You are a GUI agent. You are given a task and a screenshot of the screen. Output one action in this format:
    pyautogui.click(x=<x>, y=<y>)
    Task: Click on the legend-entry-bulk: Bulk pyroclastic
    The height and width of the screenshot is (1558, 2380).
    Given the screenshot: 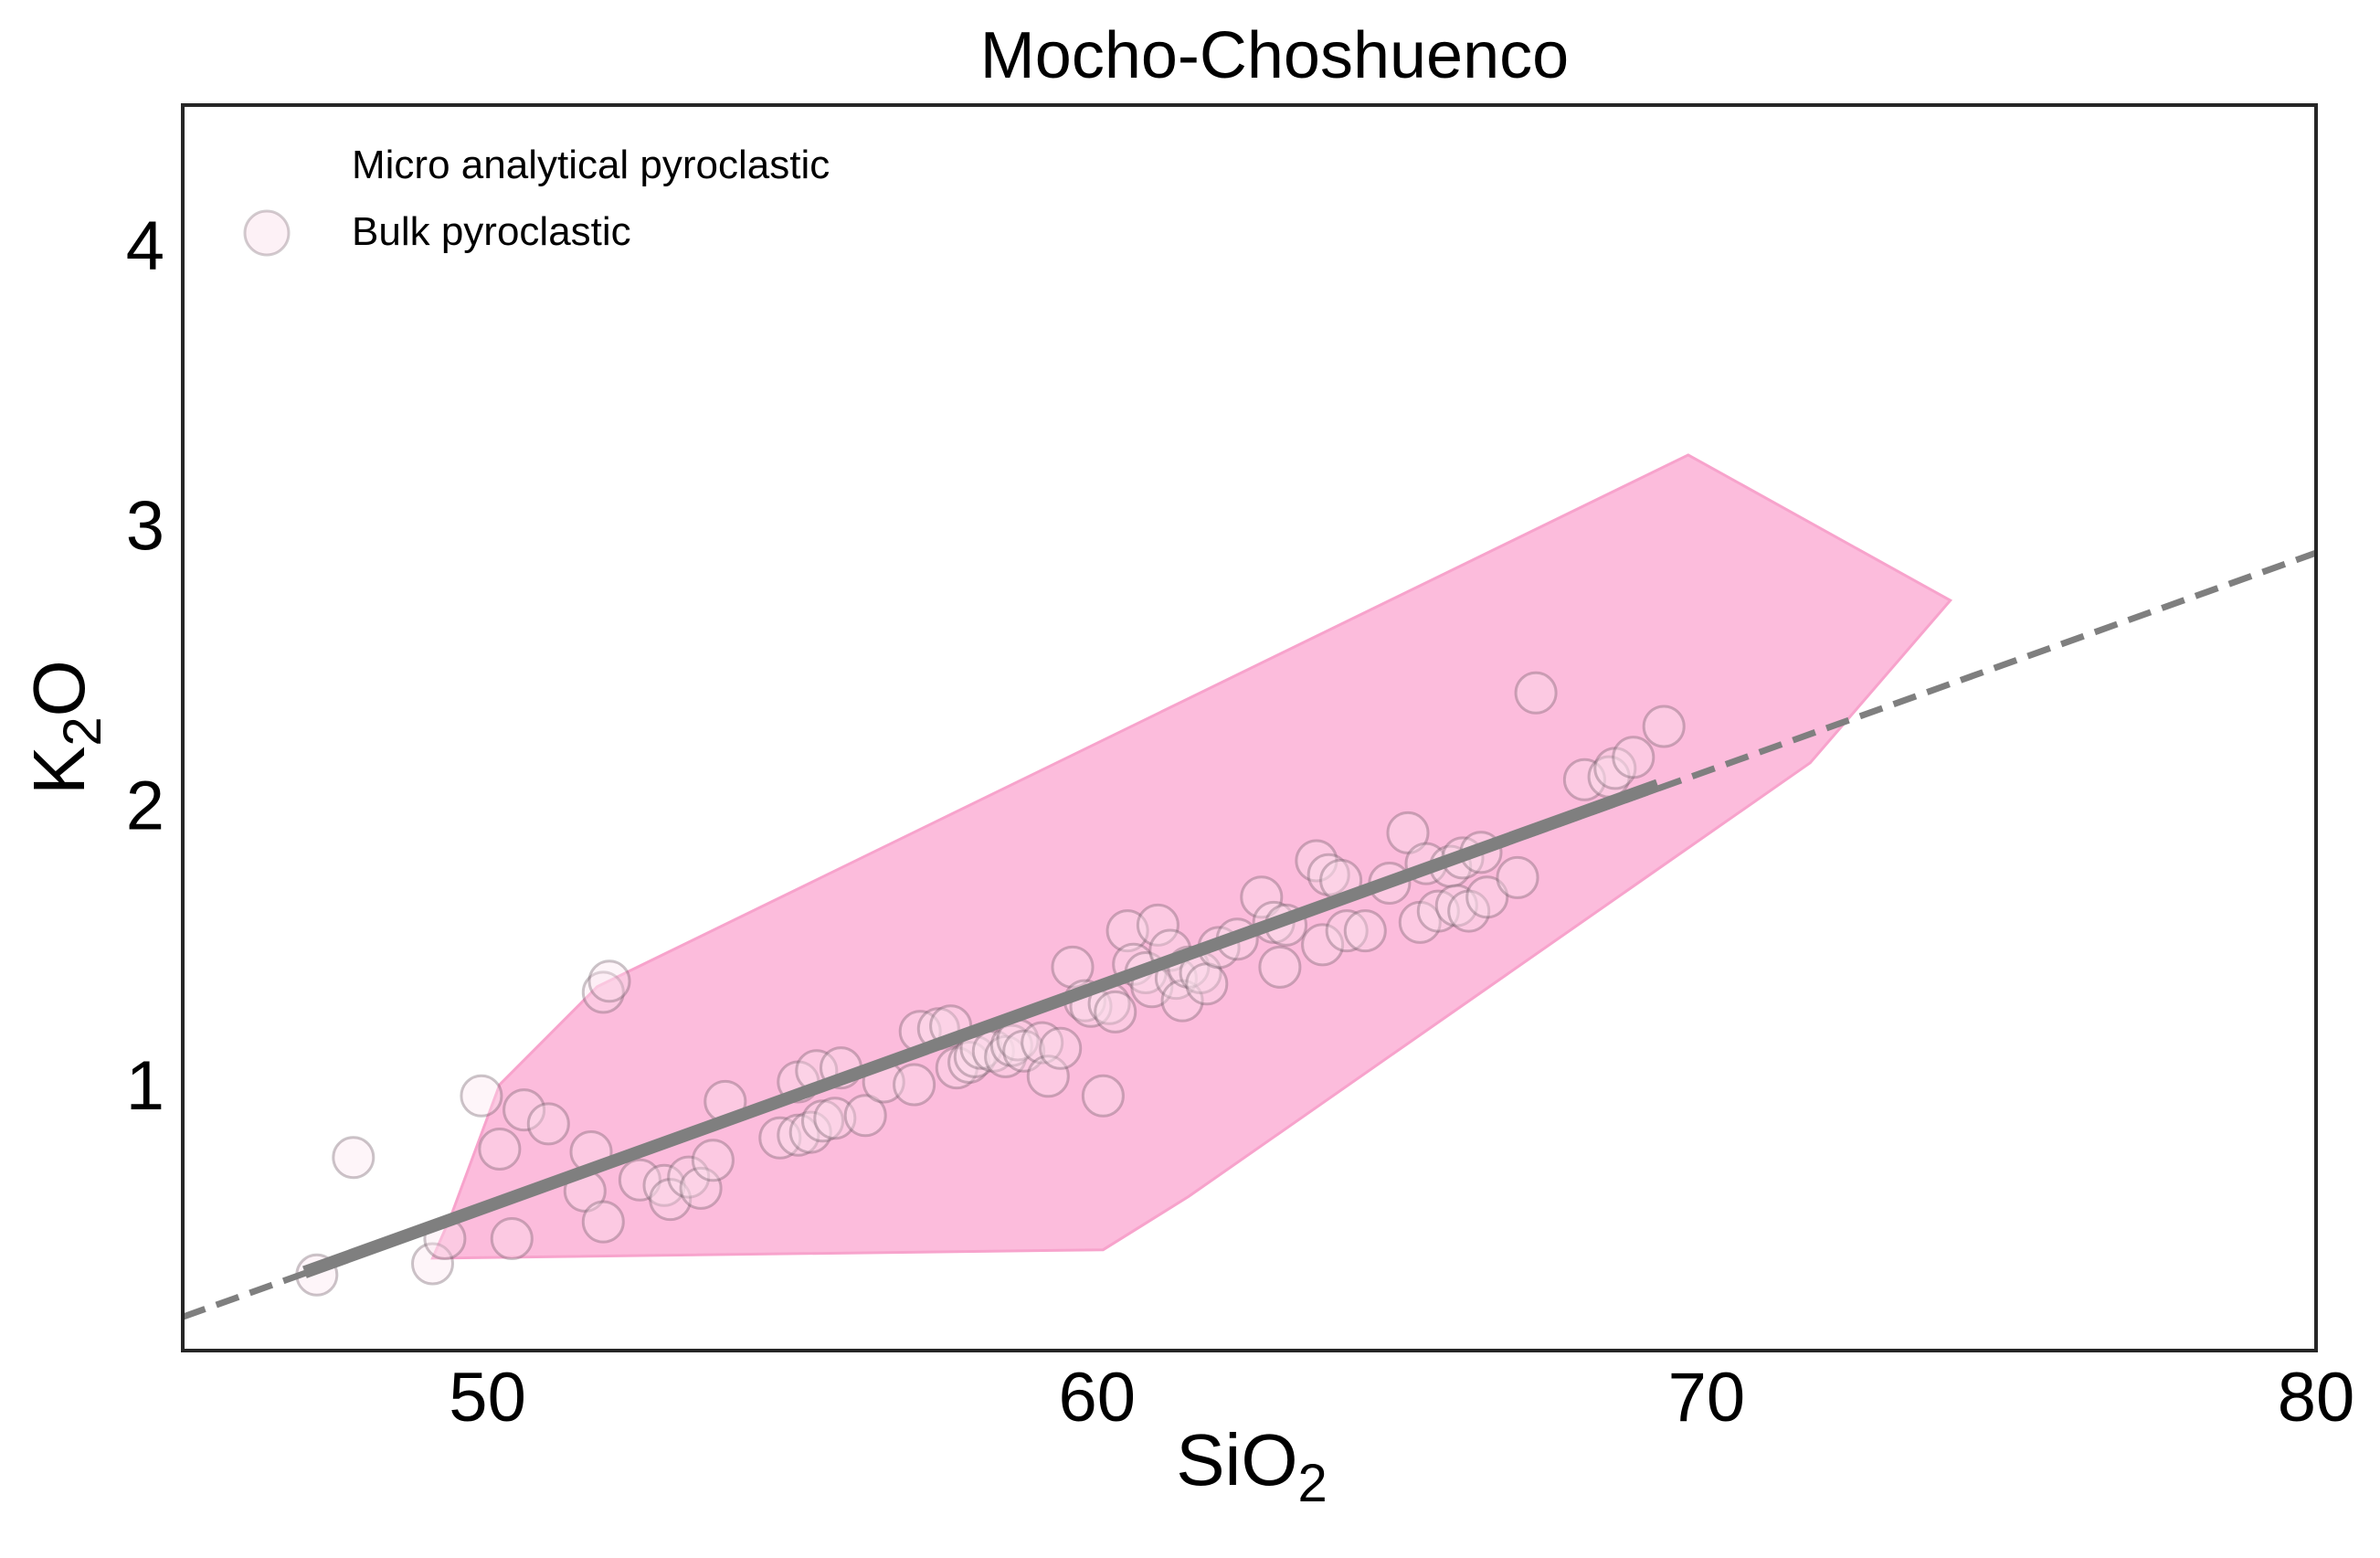 What is the action you would take?
    pyautogui.click(x=492, y=232)
    